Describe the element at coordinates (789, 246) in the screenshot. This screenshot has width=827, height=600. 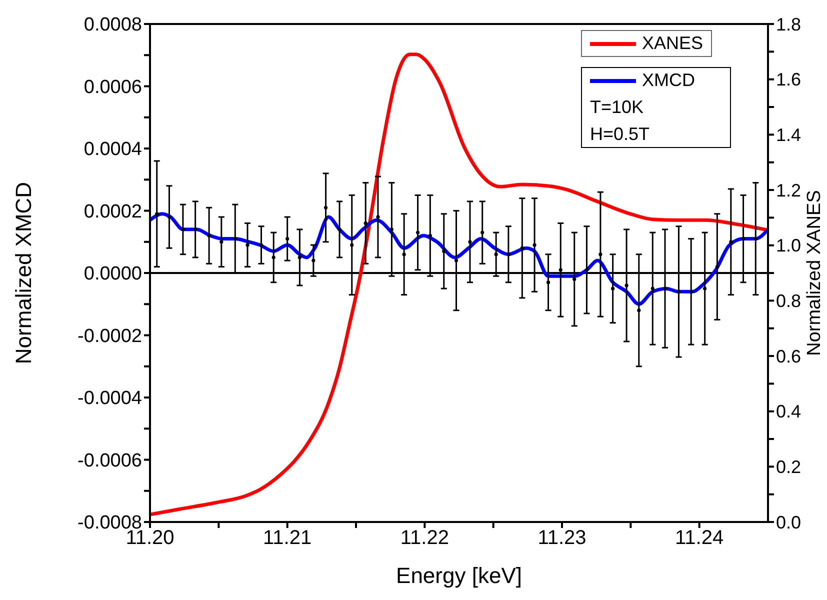
I see `y2-tick-label: 1.0` at that location.